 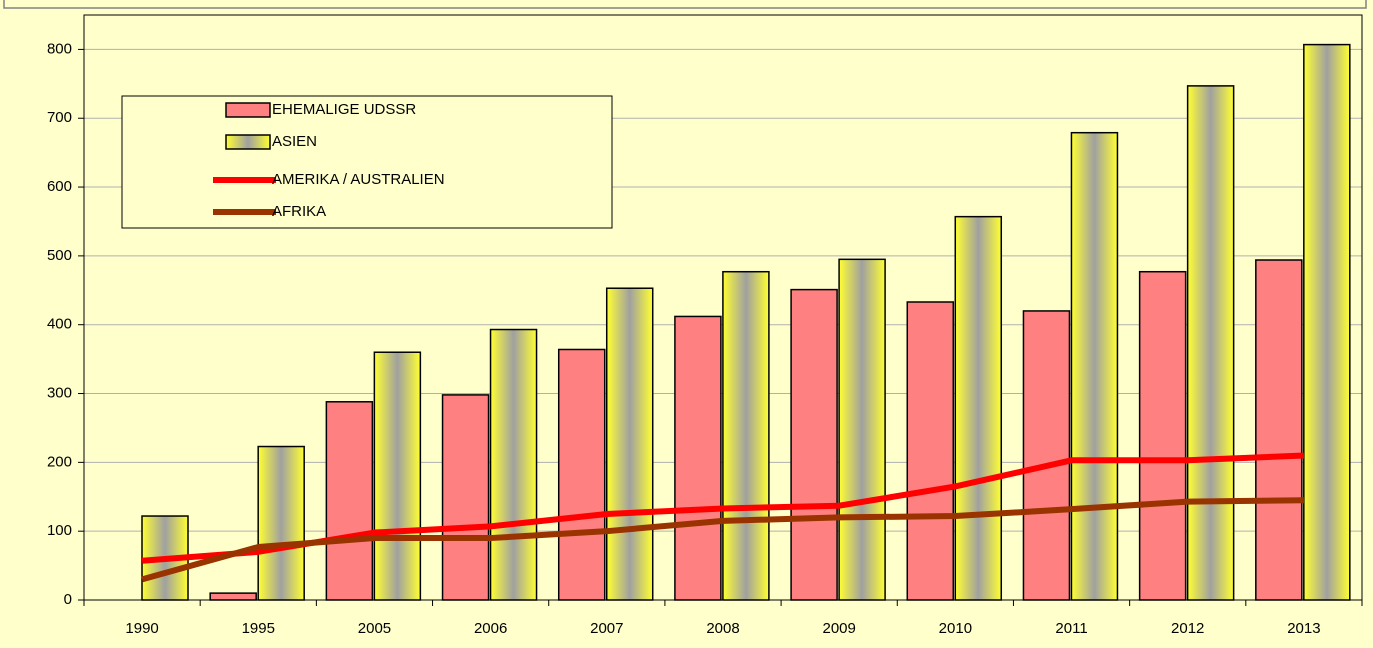 What do you see at coordinates (68, 599) in the screenshot?
I see `y-tick-label: 0` at bounding box center [68, 599].